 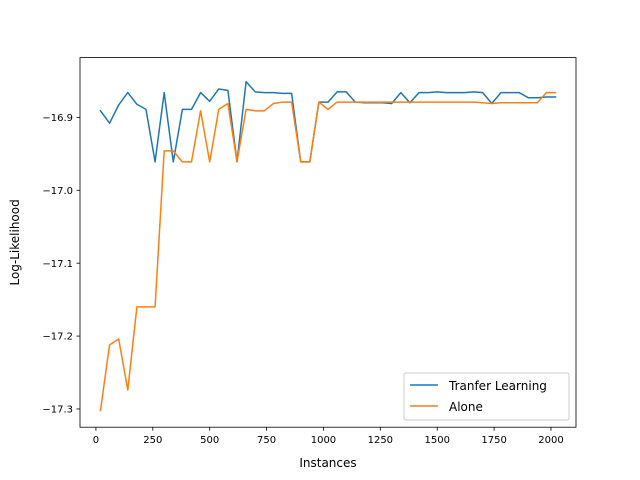 What do you see at coordinates (57, 410) in the screenshot?
I see `y-tick-label: −17.3` at bounding box center [57, 410].